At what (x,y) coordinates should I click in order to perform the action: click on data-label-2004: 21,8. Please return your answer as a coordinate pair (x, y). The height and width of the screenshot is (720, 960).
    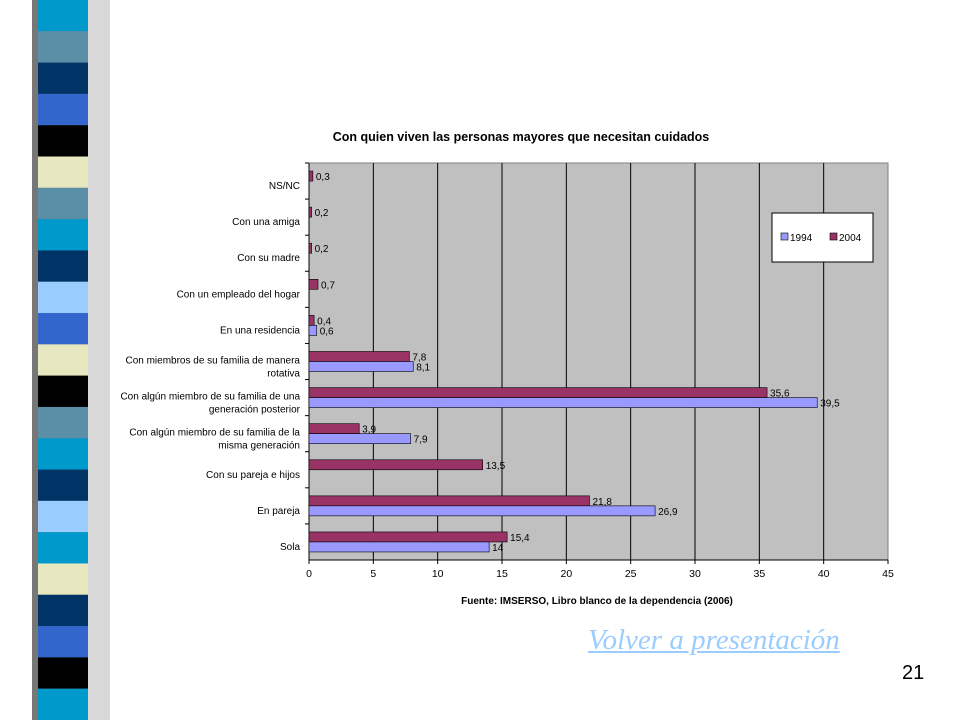
    Looking at the image, I should click on (602, 502).